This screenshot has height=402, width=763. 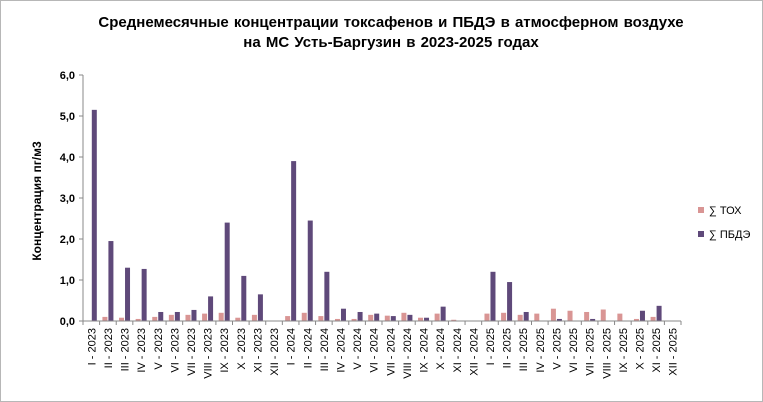 I want to click on x-tick-label: V - 2023, so click(x=159, y=349).